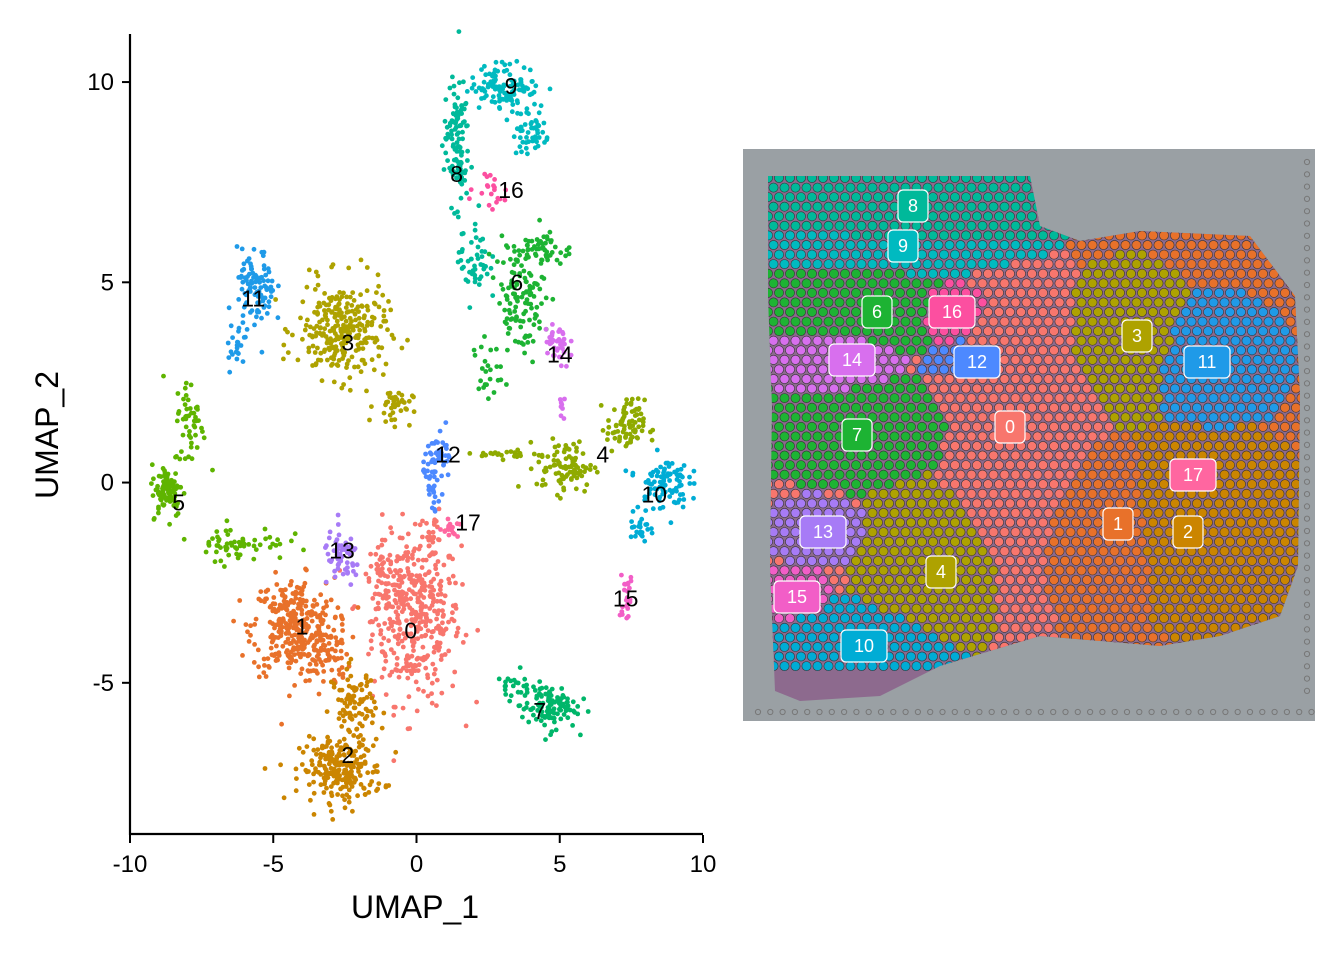 The image size is (1344, 960). What do you see at coordinates (347, 342) in the screenshot?
I see `umap-label-3: 3` at bounding box center [347, 342].